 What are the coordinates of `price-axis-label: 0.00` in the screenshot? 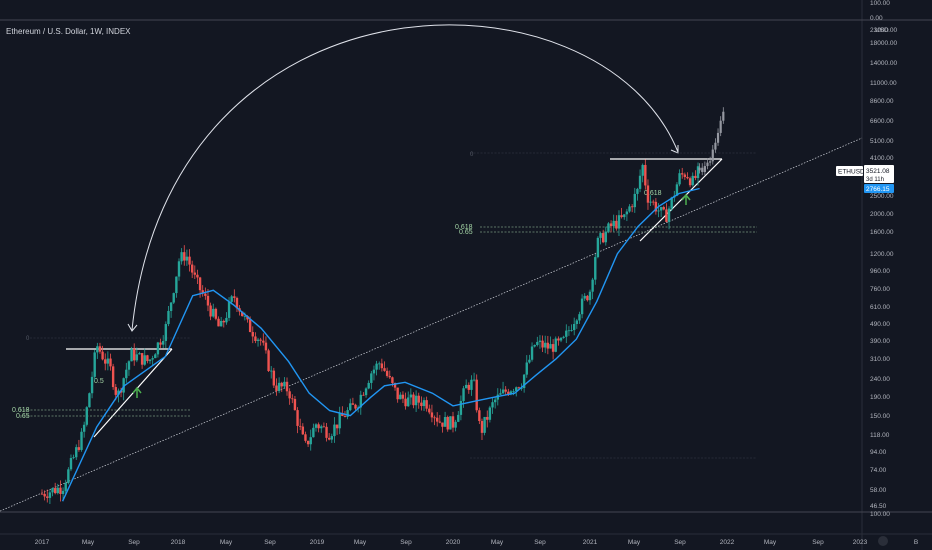 It's located at (876, 18).